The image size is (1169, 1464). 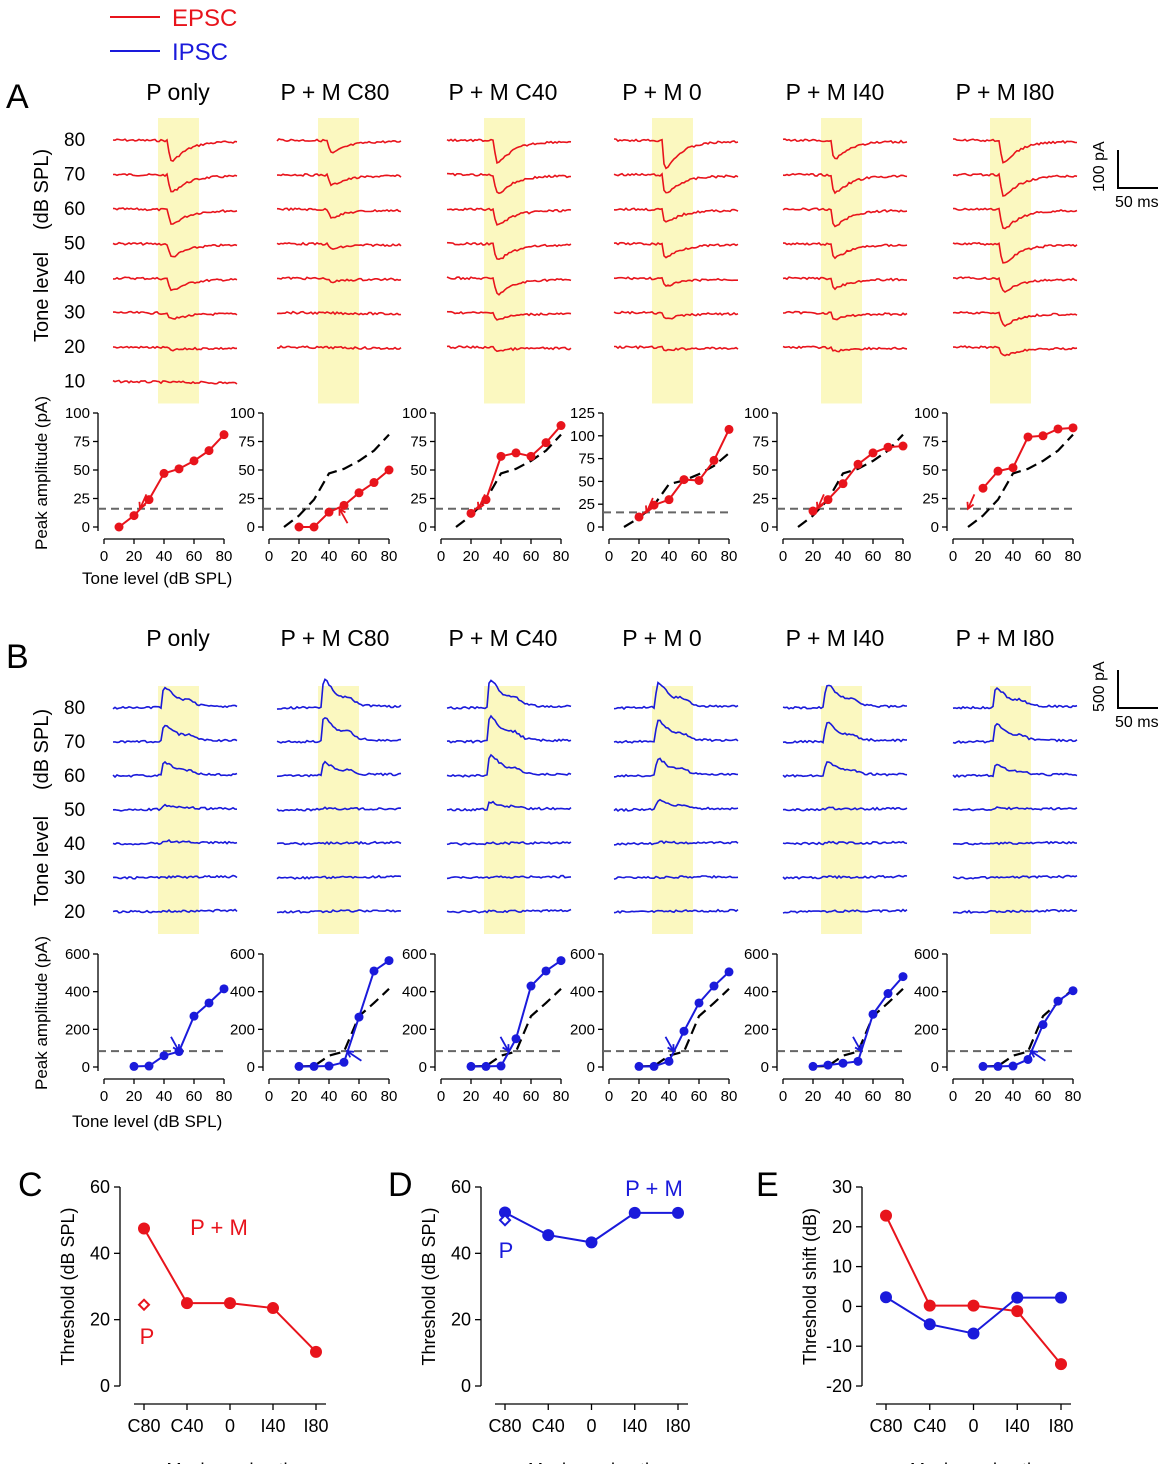 What do you see at coordinates (835, 638) in the screenshot?
I see `panel-b-title-p-m-i40: P + M I40` at bounding box center [835, 638].